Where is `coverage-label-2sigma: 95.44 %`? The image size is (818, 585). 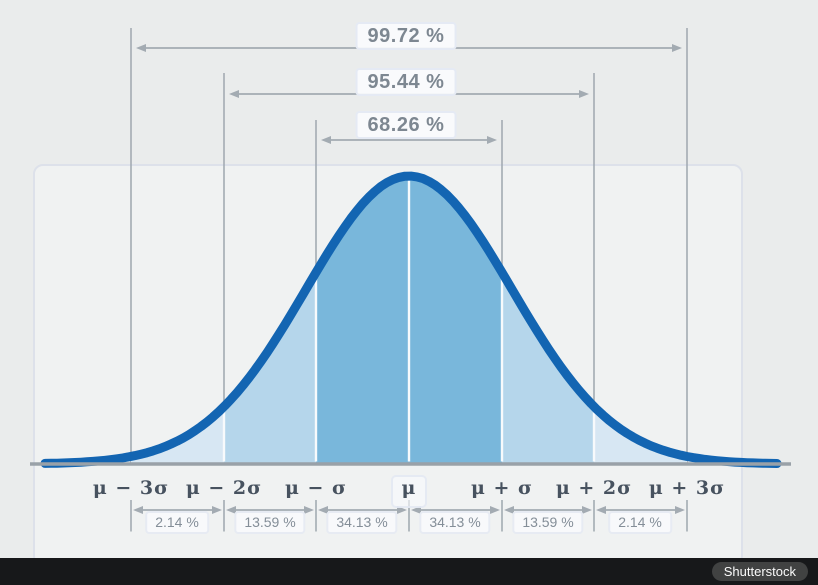
coverage-label-2sigma: 95.44 % is located at coordinates (406, 82).